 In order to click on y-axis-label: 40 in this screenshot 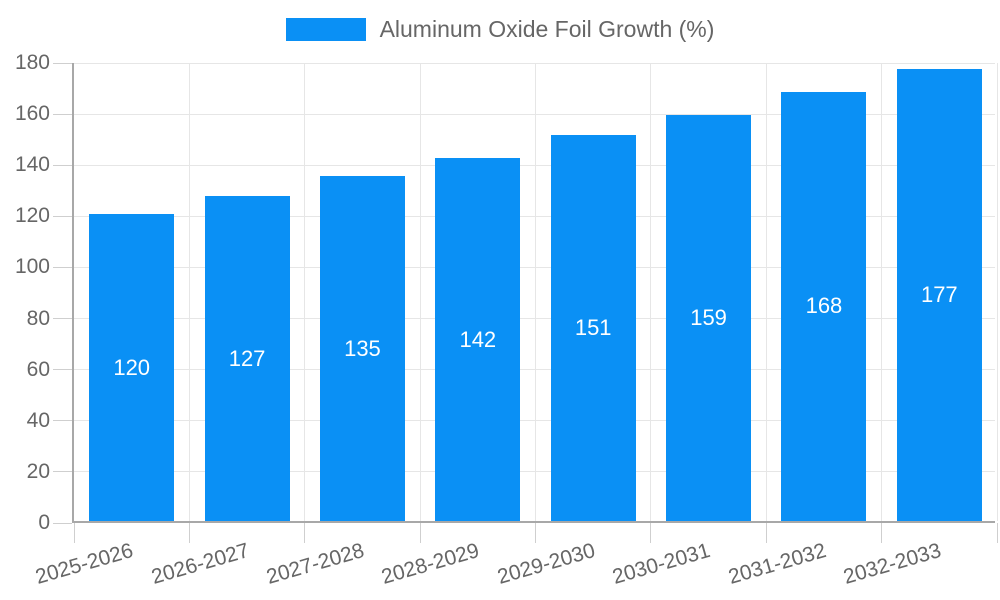, I will do `click(38, 420)`.